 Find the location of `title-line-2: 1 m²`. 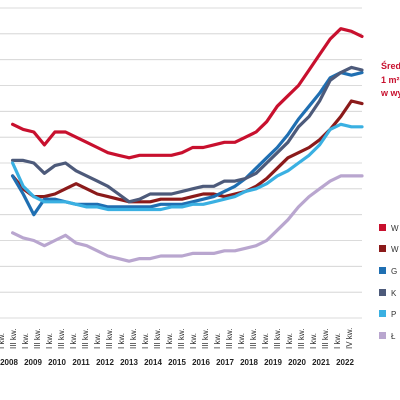

title-line-2: 1 m² is located at coordinates (390, 80).